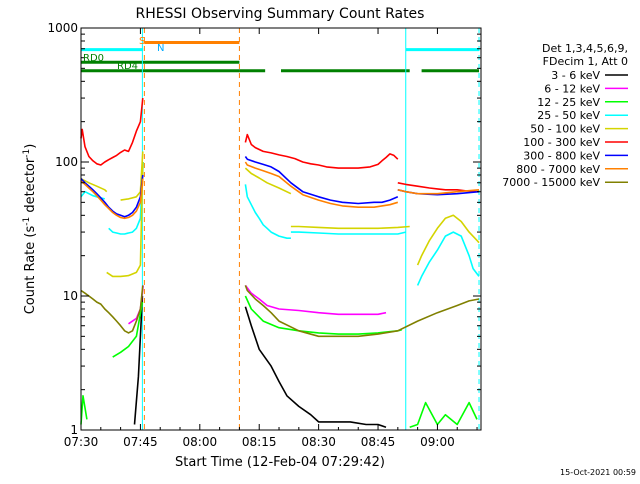  What do you see at coordinates (27, 153) in the screenshot?
I see `y-axis-title-sup2: -1` at bounding box center [27, 153].